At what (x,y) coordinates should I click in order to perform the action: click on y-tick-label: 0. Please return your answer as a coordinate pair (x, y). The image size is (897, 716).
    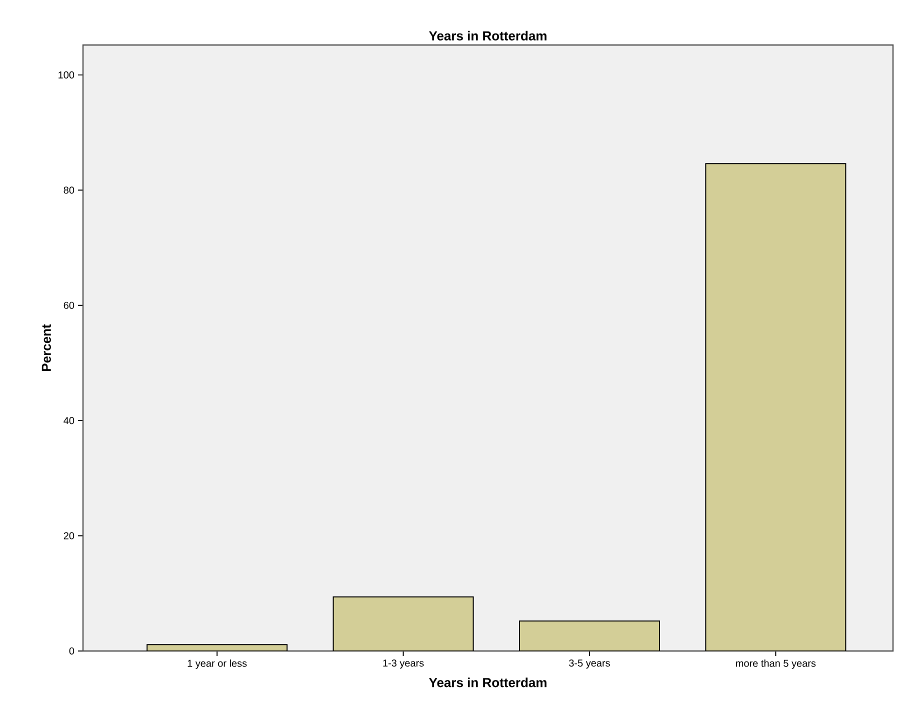
    Looking at the image, I should click on (71, 651).